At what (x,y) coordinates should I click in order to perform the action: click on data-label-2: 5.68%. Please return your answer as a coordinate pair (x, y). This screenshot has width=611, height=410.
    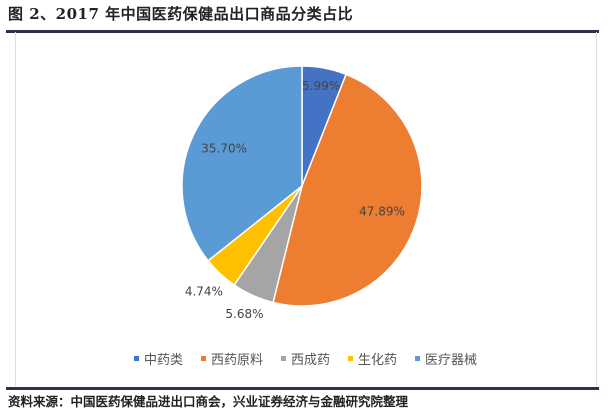
    Looking at the image, I should click on (244, 314).